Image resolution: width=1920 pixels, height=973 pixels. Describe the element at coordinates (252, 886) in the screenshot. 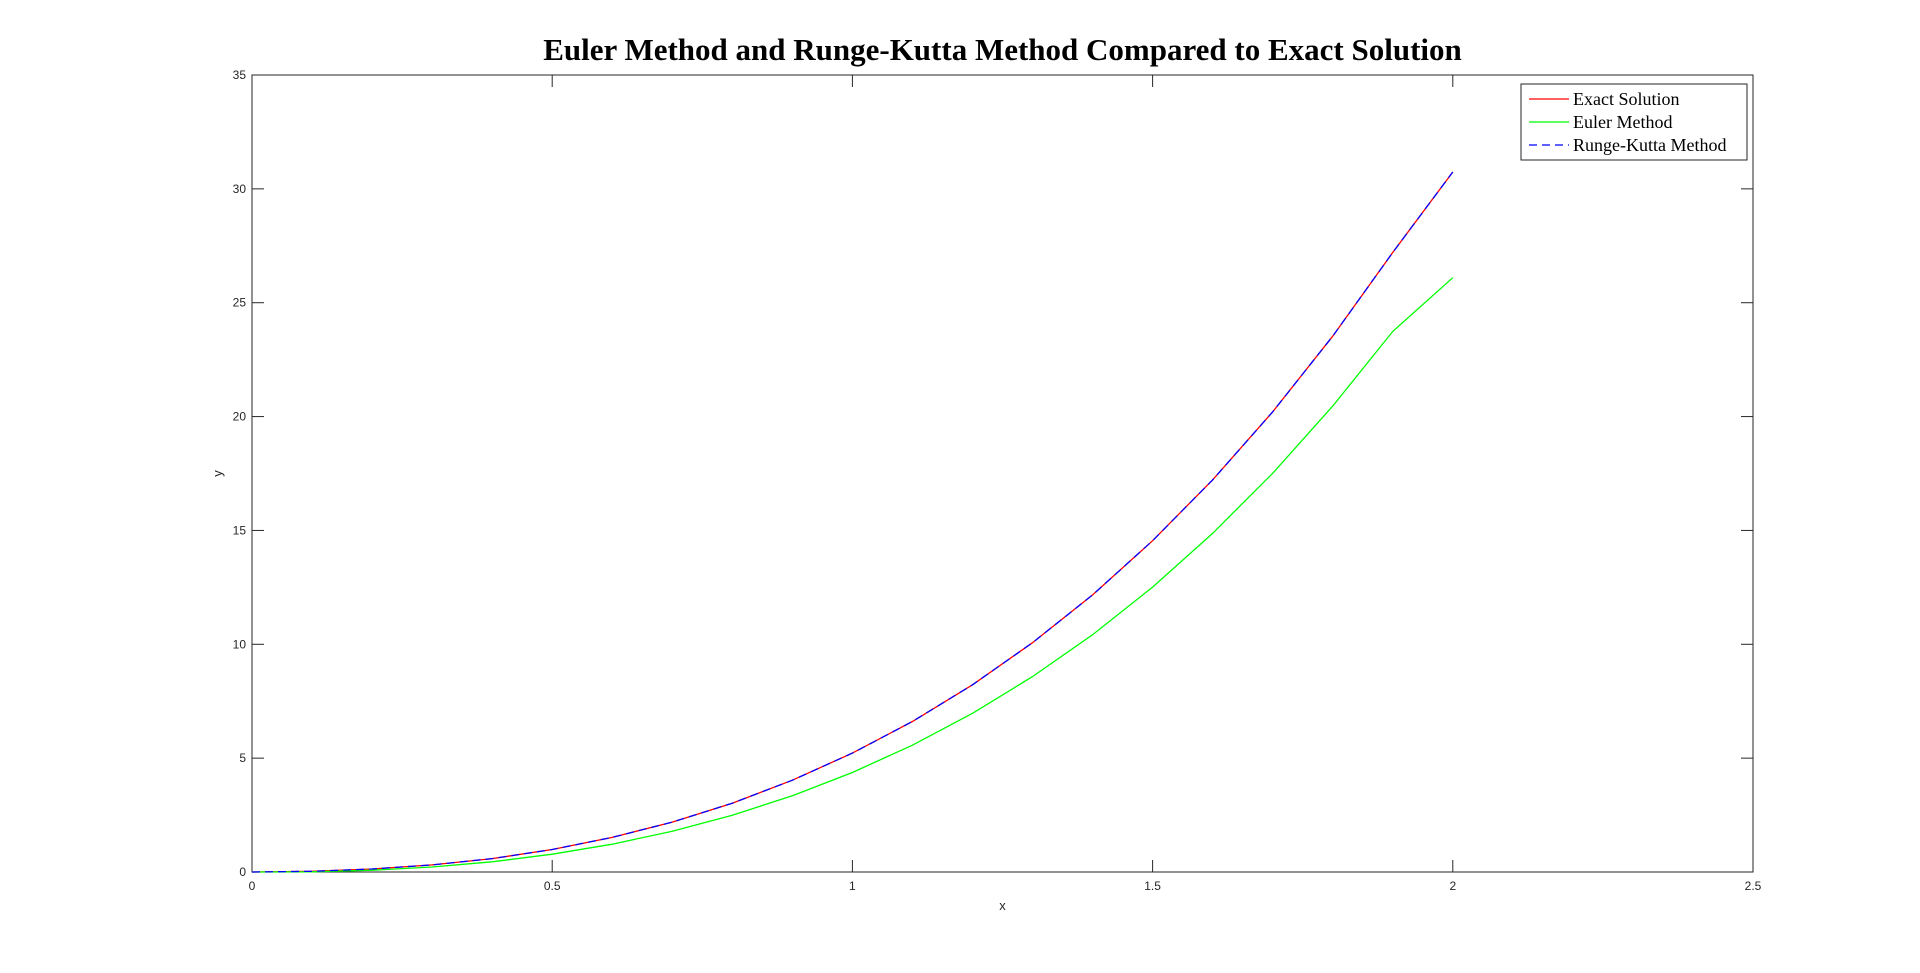

I see `x-tick-label: 0` at that location.